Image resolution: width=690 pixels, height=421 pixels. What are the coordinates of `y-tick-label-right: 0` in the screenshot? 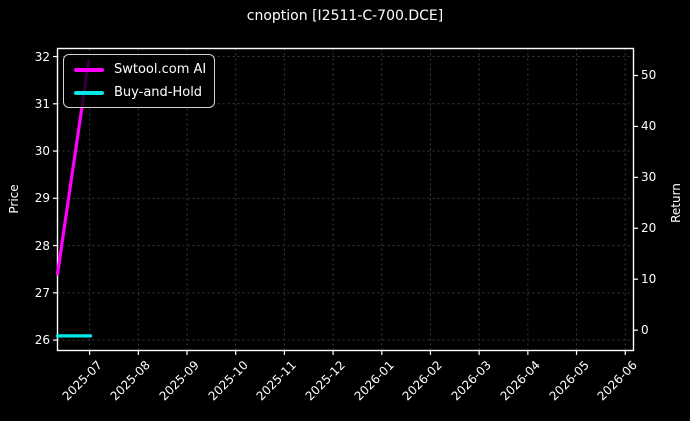 It's located at (645, 330).